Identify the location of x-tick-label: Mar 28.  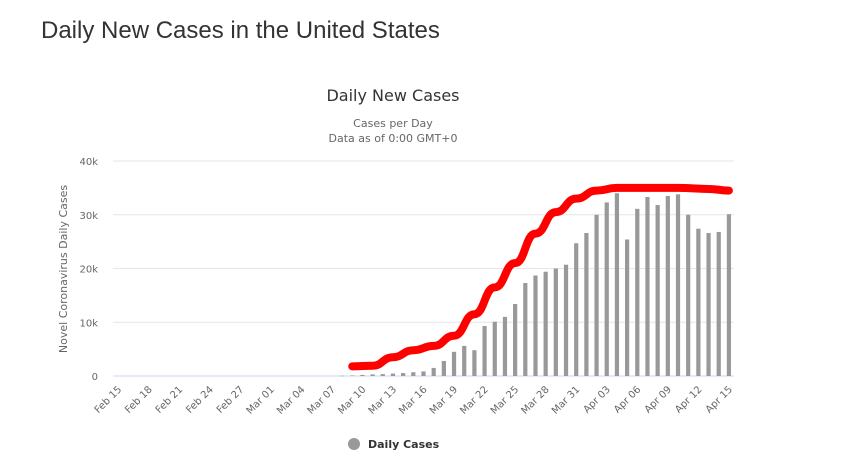
(535, 400).